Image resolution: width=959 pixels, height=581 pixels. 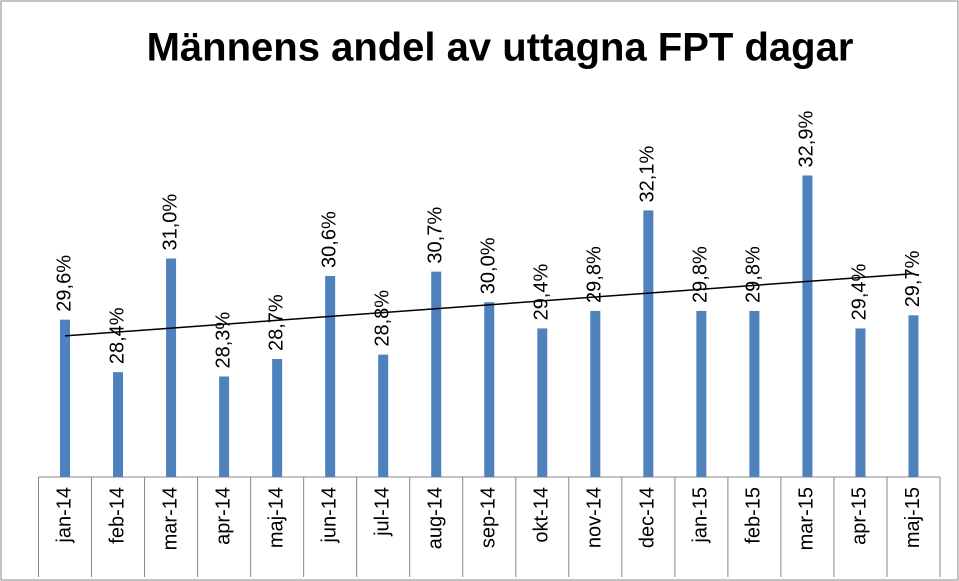 I want to click on x-tick-label: jan-14, so click(x=64, y=515).